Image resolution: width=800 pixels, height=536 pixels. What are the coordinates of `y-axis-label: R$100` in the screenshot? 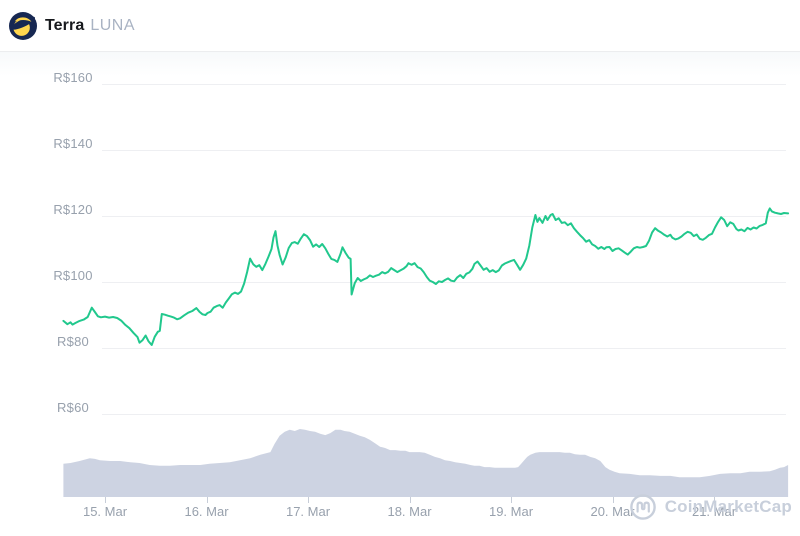 It's located at (73, 275).